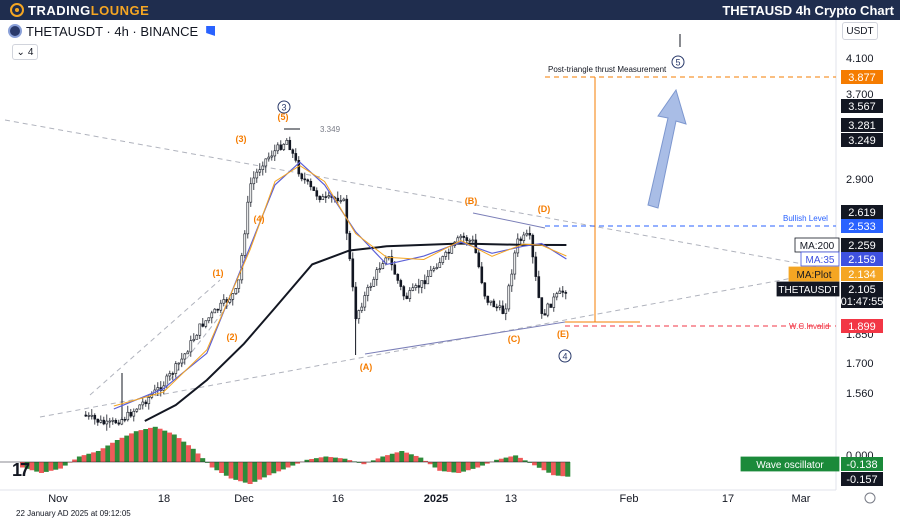  What do you see at coordinates (790, 465) in the screenshot?
I see `price-tag-label: Wave oscillator` at bounding box center [790, 465].